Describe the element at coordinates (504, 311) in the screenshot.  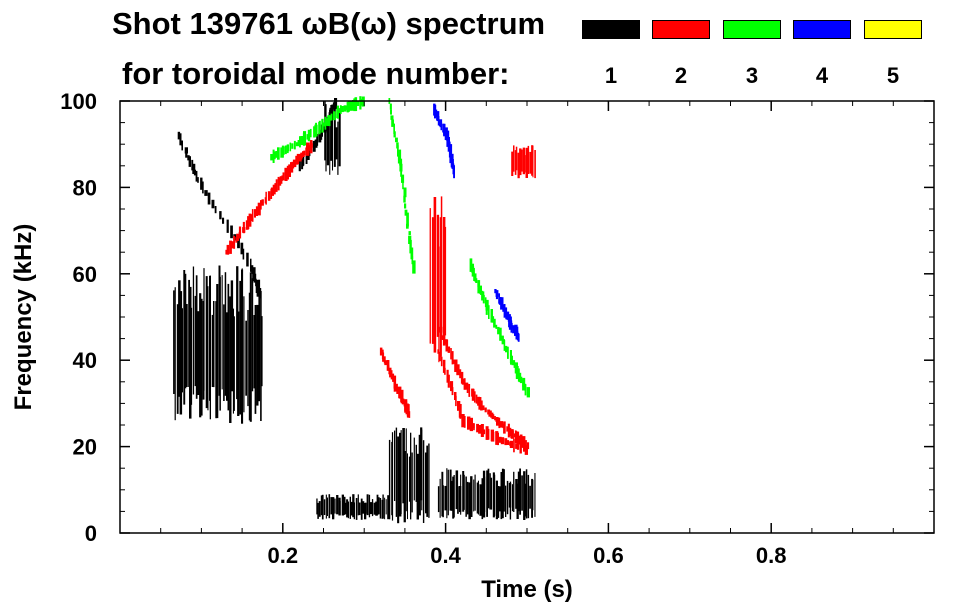
I see `series-4-trace-1-point` at that location.